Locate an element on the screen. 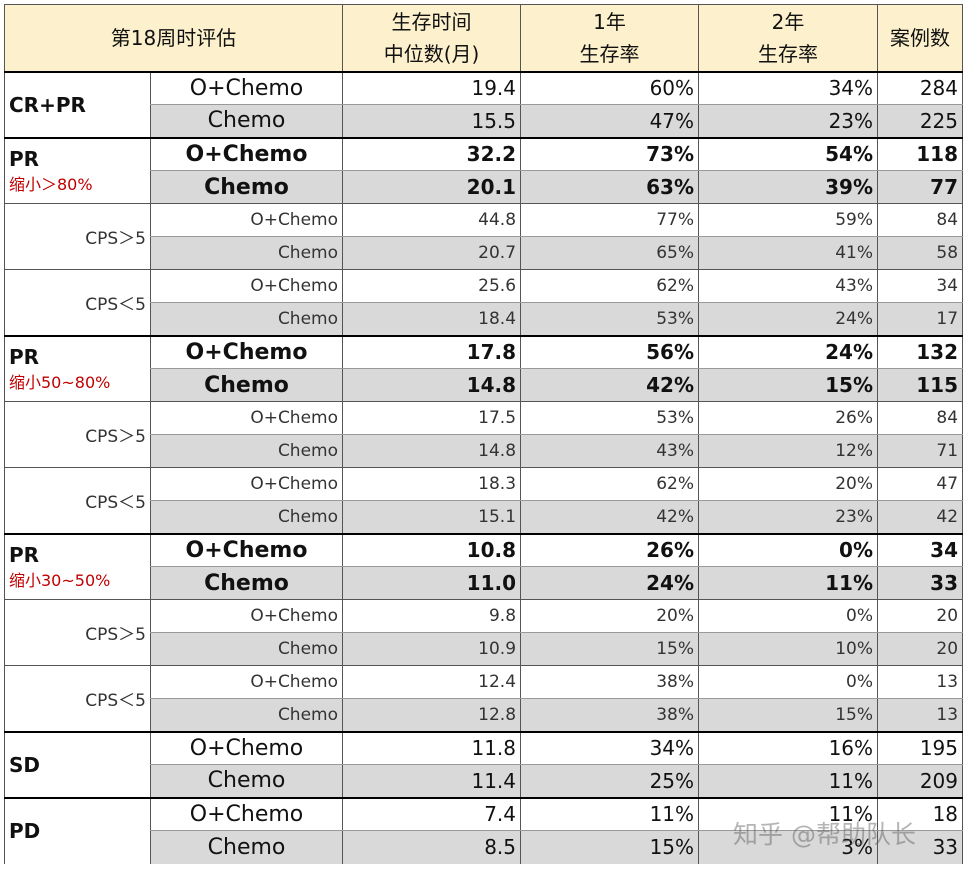 The width and height of the screenshot is (967, 874). header-line: 生存时间 is located at coordinates (431, 21).